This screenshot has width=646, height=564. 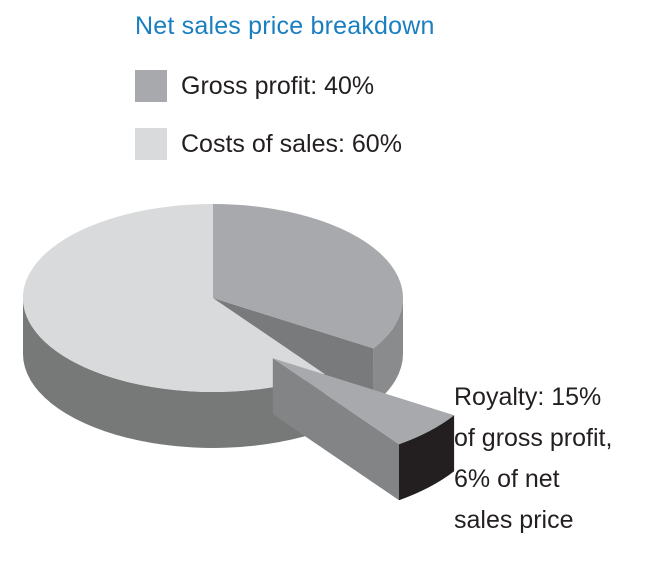 What do you see at coordinates (151, 144) in the screenshot?
I see `legend-swatch-costs-of-sales` at bounding box center [151, 144].